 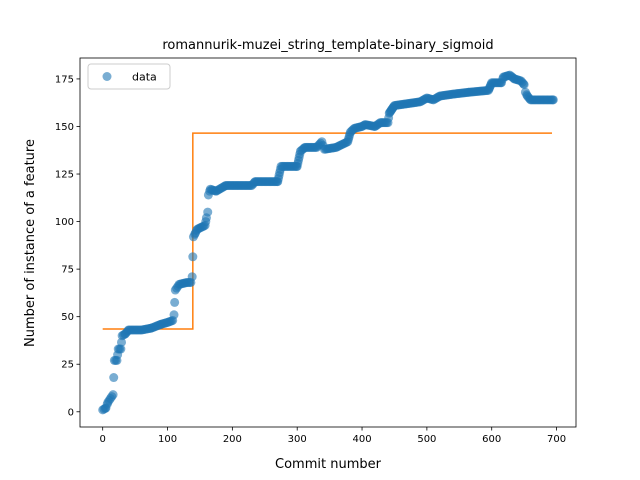 What do you see at coordinates (71, 412) in the screenshot?
I see `y-tick-label: 0` at bounding box center [71, 412].